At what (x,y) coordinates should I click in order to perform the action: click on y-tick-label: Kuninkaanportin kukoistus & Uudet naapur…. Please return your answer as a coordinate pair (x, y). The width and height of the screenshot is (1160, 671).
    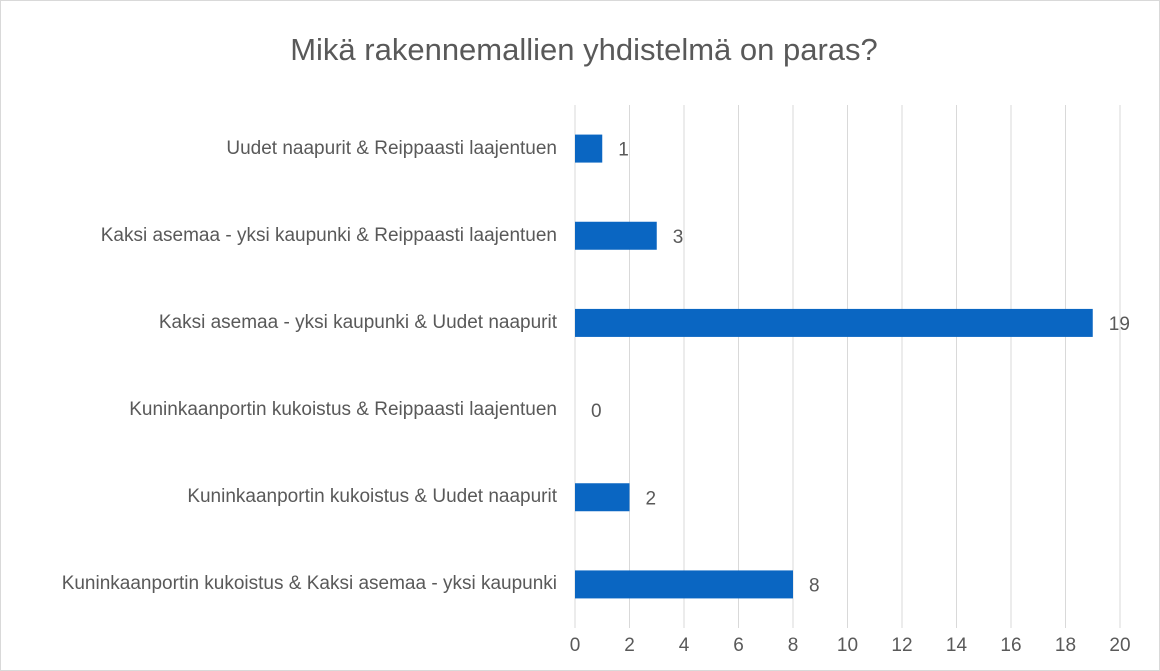
    Looking at the image, I should click on (372, 497).